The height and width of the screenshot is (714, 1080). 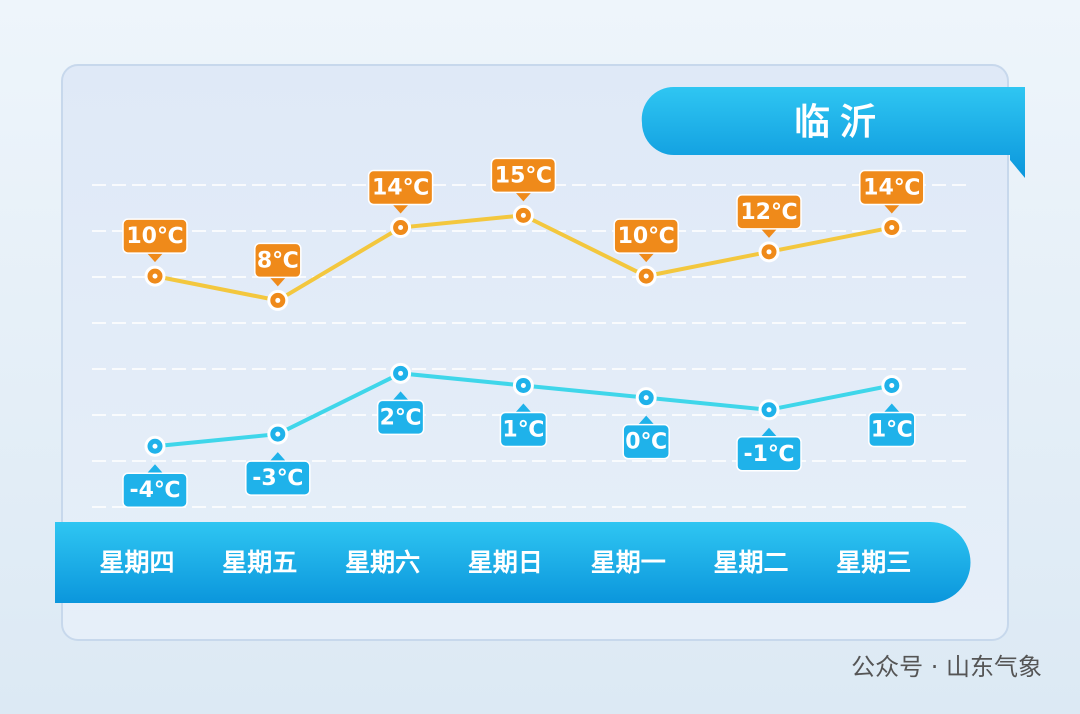 I want to click on value-label: -3℃, so click(x=277, y=478).